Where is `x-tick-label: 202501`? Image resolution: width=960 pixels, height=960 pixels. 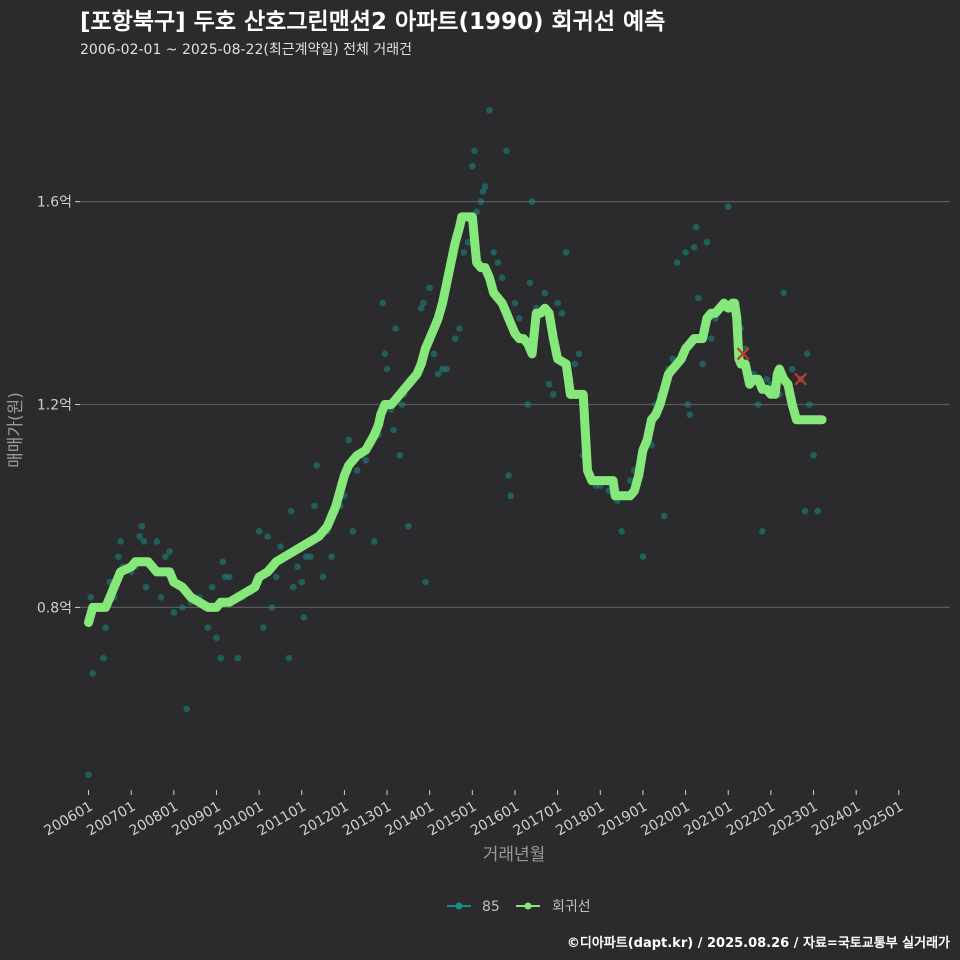 x-tick-label: 202501 is located at coordinates (879, 819).